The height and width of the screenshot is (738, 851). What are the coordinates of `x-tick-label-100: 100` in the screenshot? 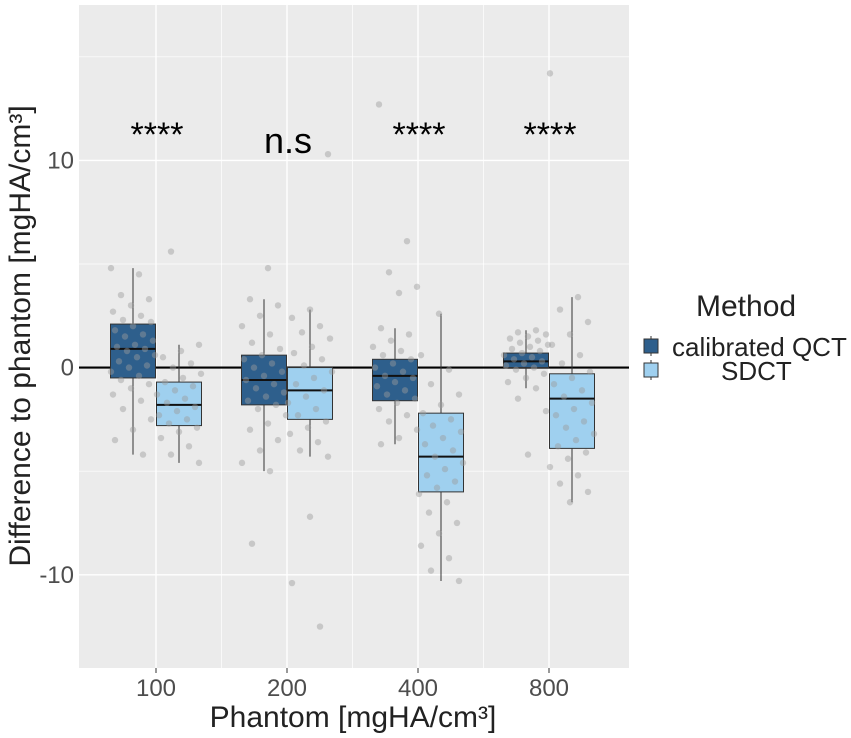 It's located at (156, 688).